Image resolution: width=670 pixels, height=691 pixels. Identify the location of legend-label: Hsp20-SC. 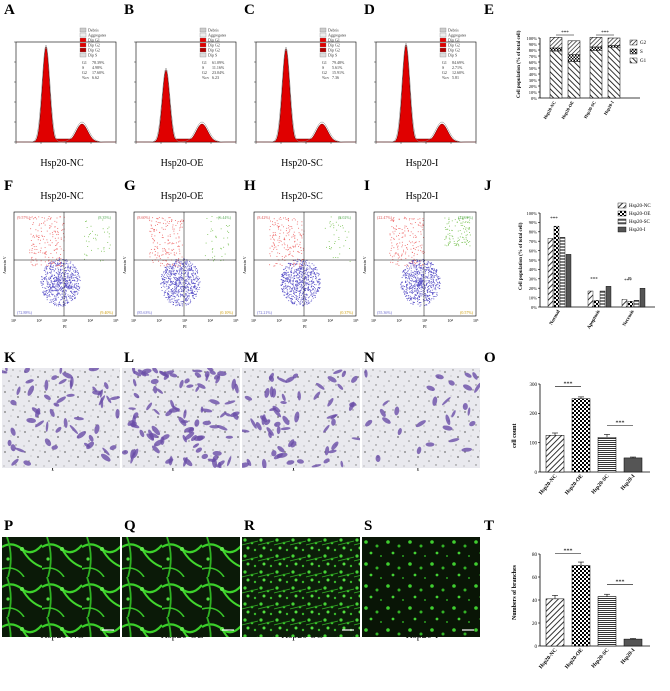
(640, 222).